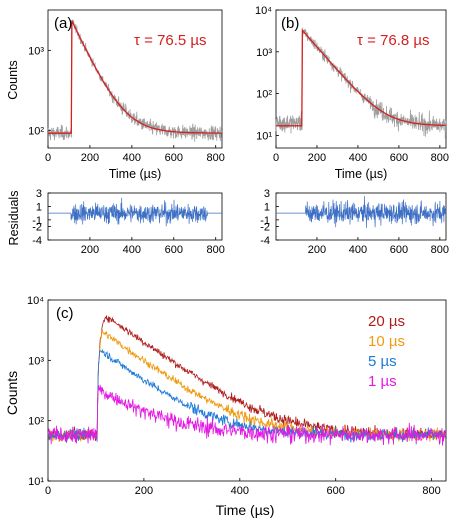  I want to click on residuals-b: 200 400 600 800 31 -1-2-4, so click(354, 222).